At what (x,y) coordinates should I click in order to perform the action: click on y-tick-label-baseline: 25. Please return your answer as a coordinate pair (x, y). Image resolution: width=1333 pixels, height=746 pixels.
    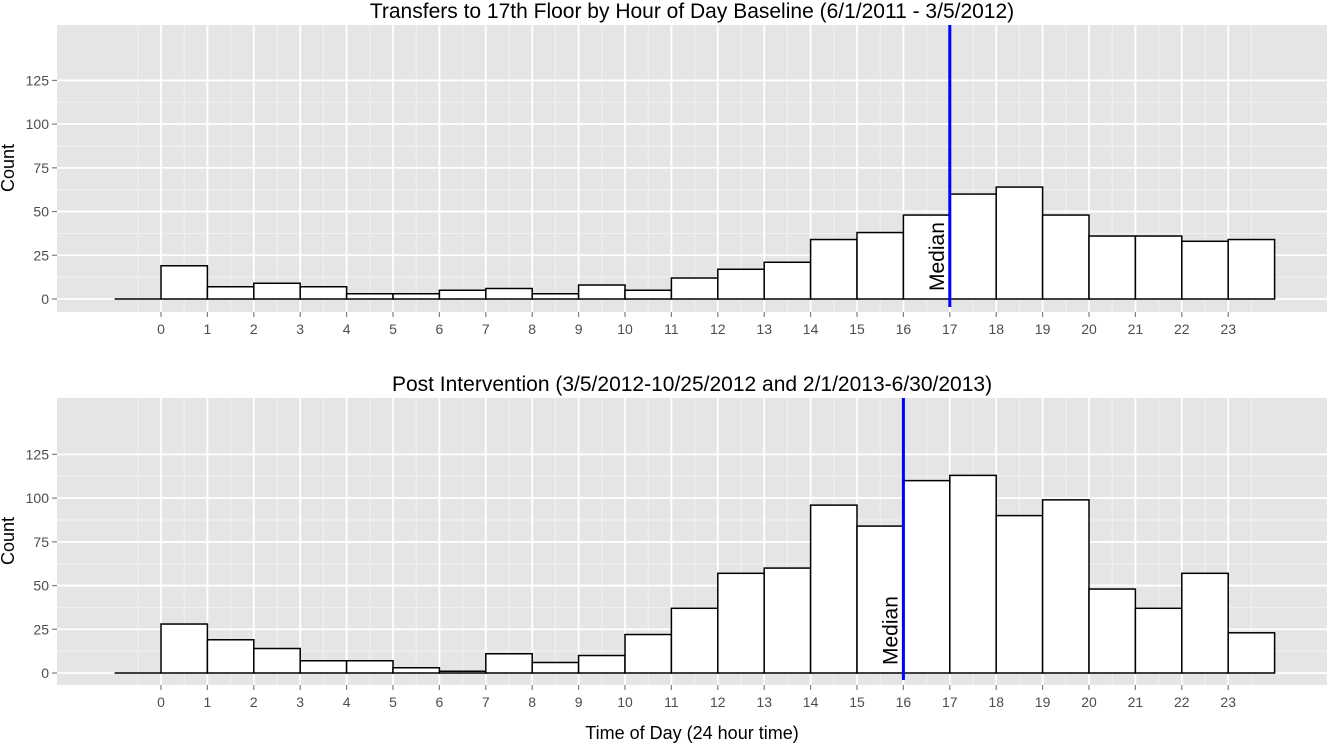
    Looking at the image, I should click on (41, 255).